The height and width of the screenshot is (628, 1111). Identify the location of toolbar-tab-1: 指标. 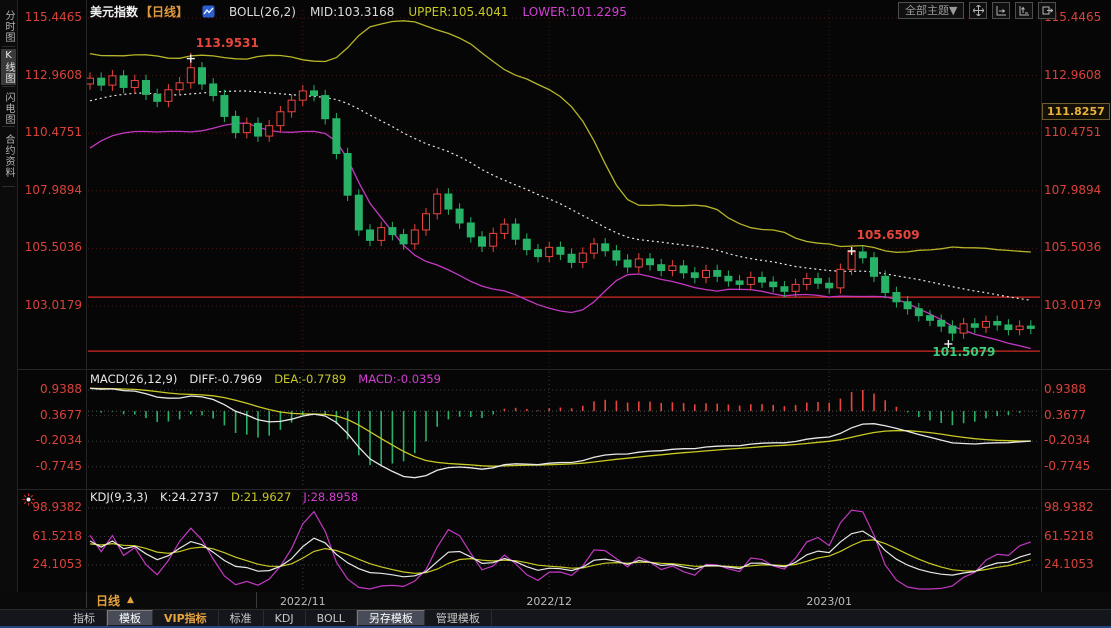
(84, 618).